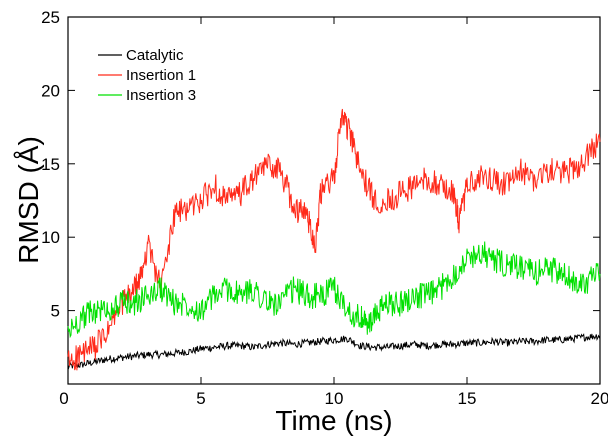  What do you see at coordinates (200, 398) in the screenshot?
I see `x-tick-label: 5` at bounding box center [200, 398].